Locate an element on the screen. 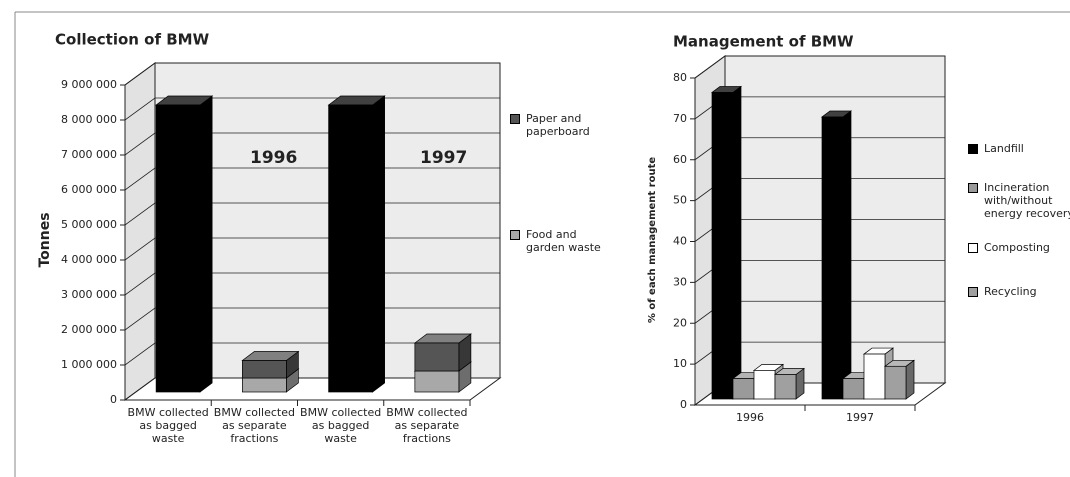  annotation: 1996 is located at coordinates (273, 158).